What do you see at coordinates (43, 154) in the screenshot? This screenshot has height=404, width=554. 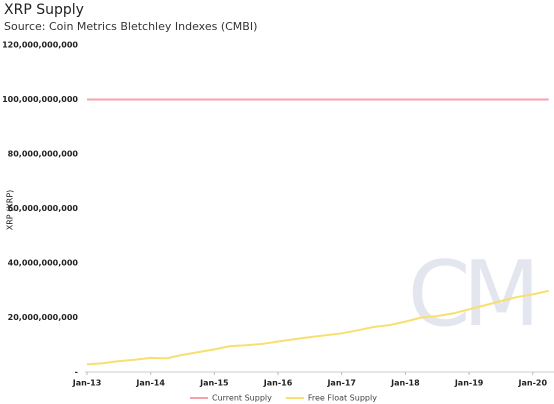 I see `y-tick-label: 80,000,000,000` at bounding box center [43, 154].